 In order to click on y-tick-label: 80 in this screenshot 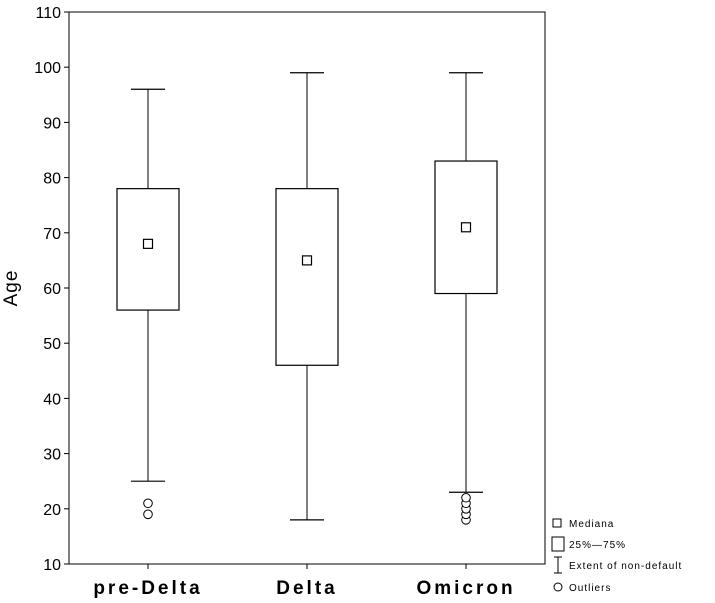, I will do `click(52, 179)`.